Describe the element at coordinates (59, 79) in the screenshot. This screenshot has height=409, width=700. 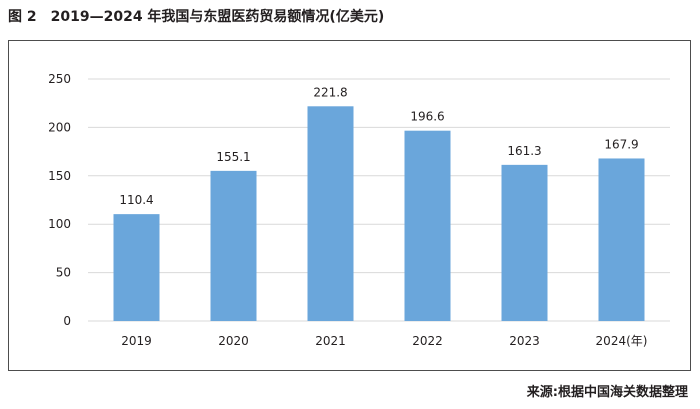
I see `y-tick-label: 250` at that location.